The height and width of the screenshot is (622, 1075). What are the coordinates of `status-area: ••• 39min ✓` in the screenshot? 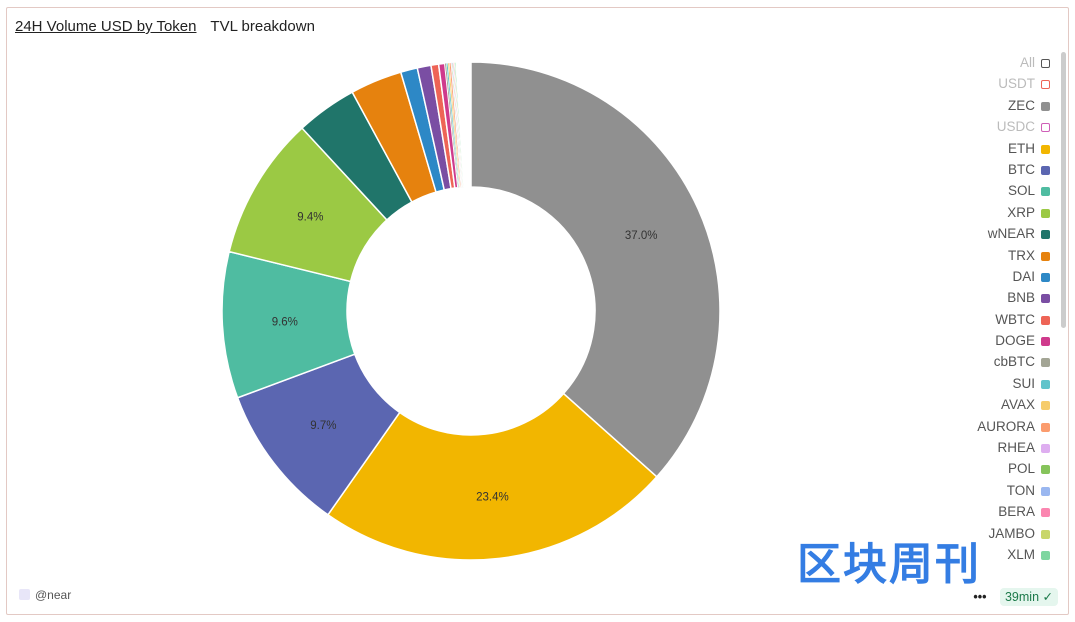 It's located at (1015, 597).